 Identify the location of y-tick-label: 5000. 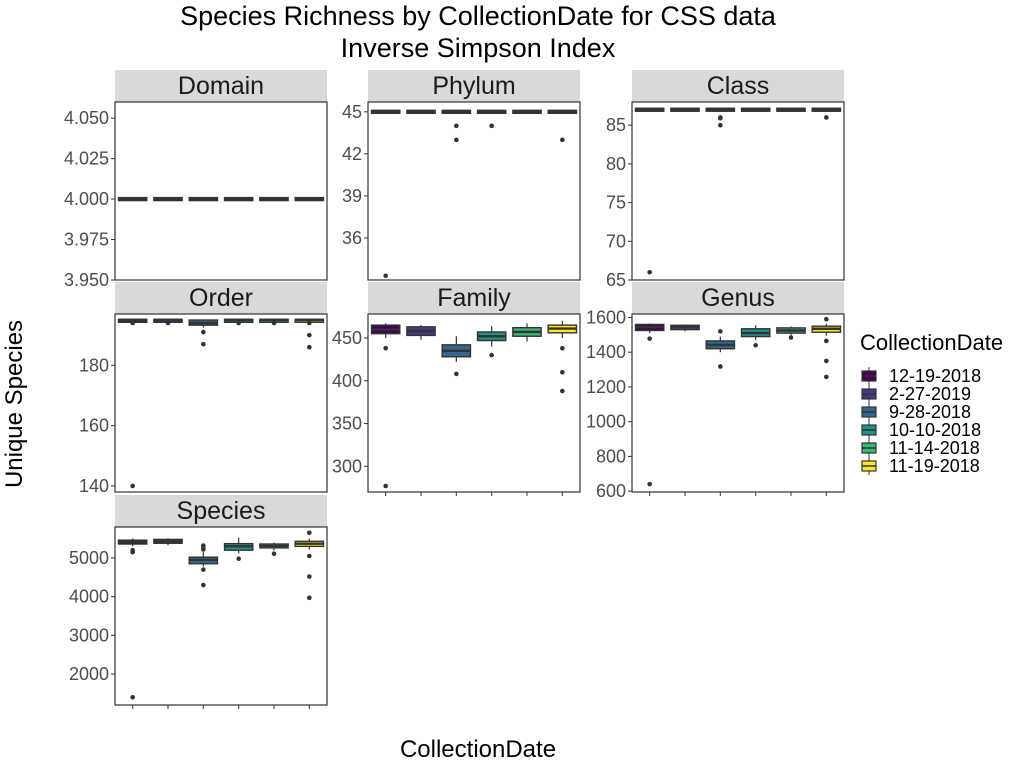
(89, 558).